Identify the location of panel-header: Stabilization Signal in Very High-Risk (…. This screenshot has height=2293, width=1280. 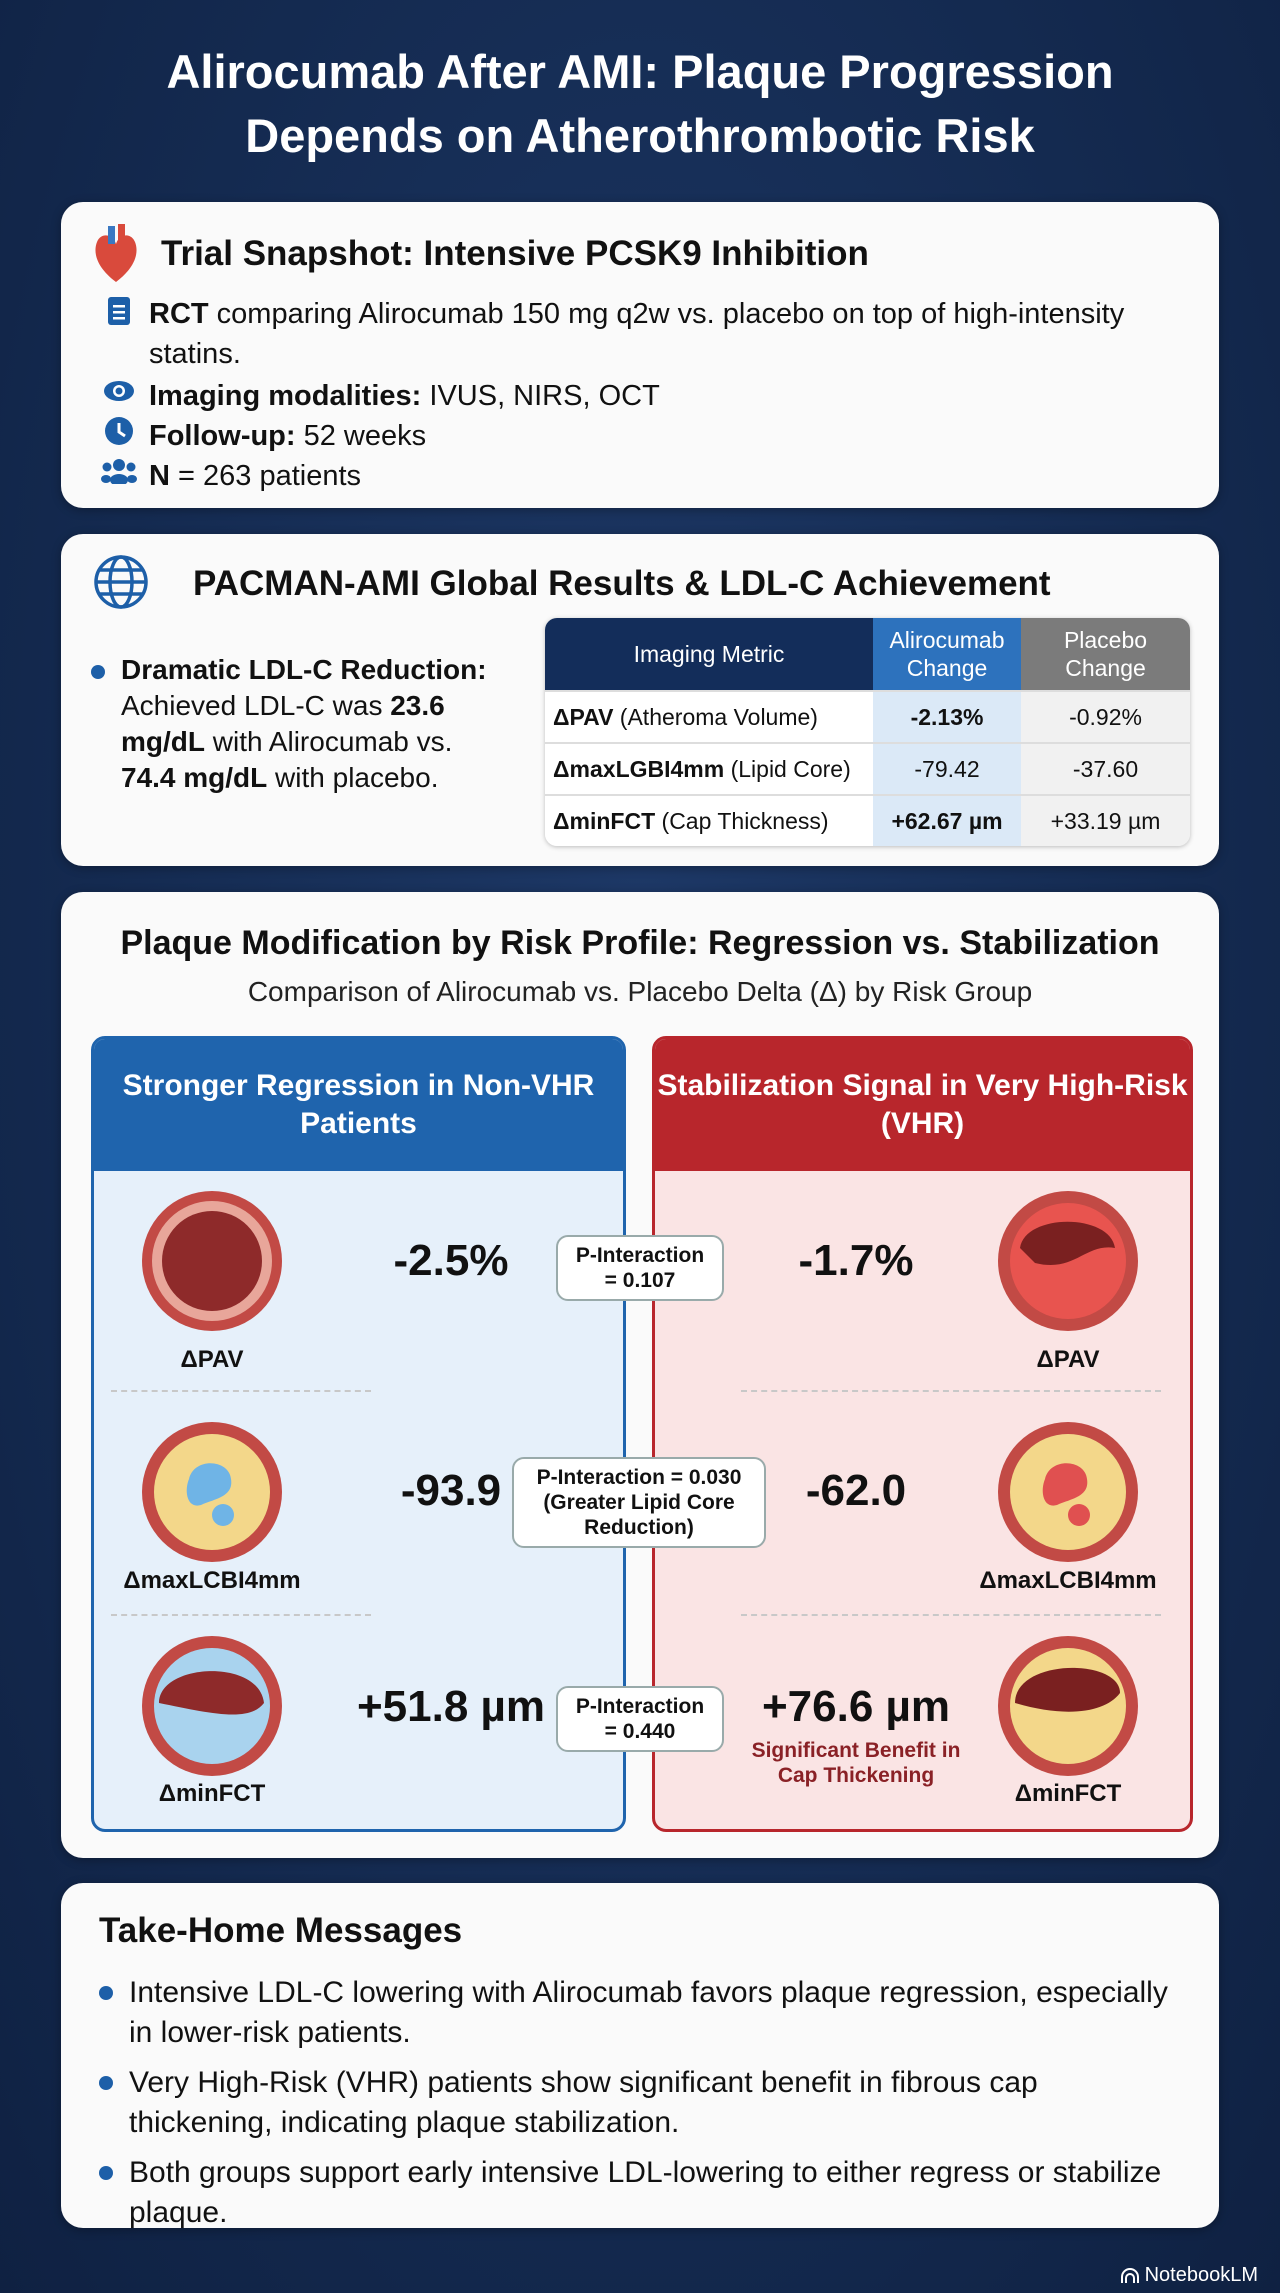
(922, 1105).